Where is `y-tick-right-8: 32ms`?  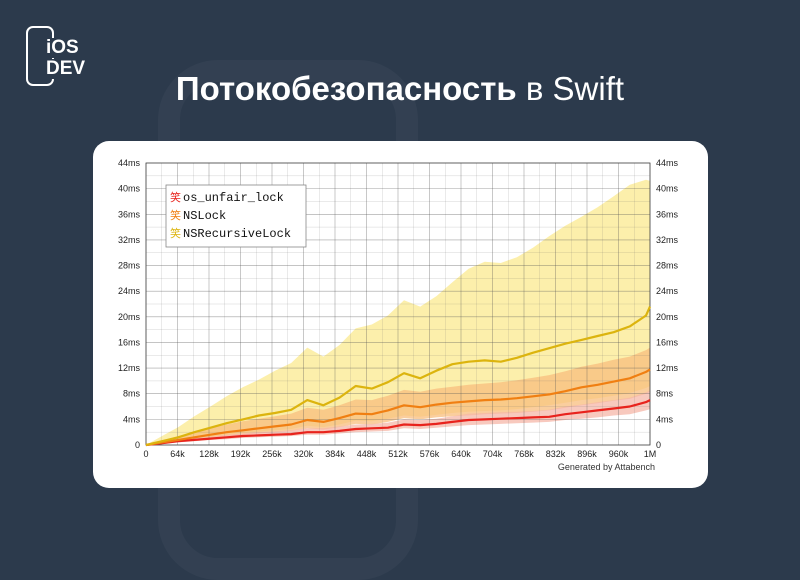
y-tick-right-8: 32ms is located at coordinates (667, 240).